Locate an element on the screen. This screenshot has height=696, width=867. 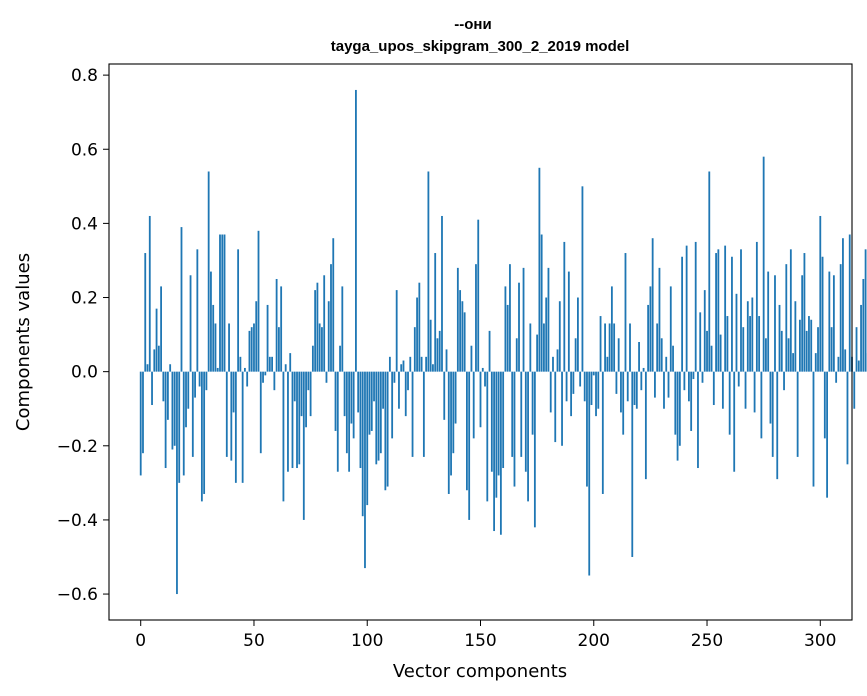
x-tick-label: 300 is located at coordinates (820, 641).